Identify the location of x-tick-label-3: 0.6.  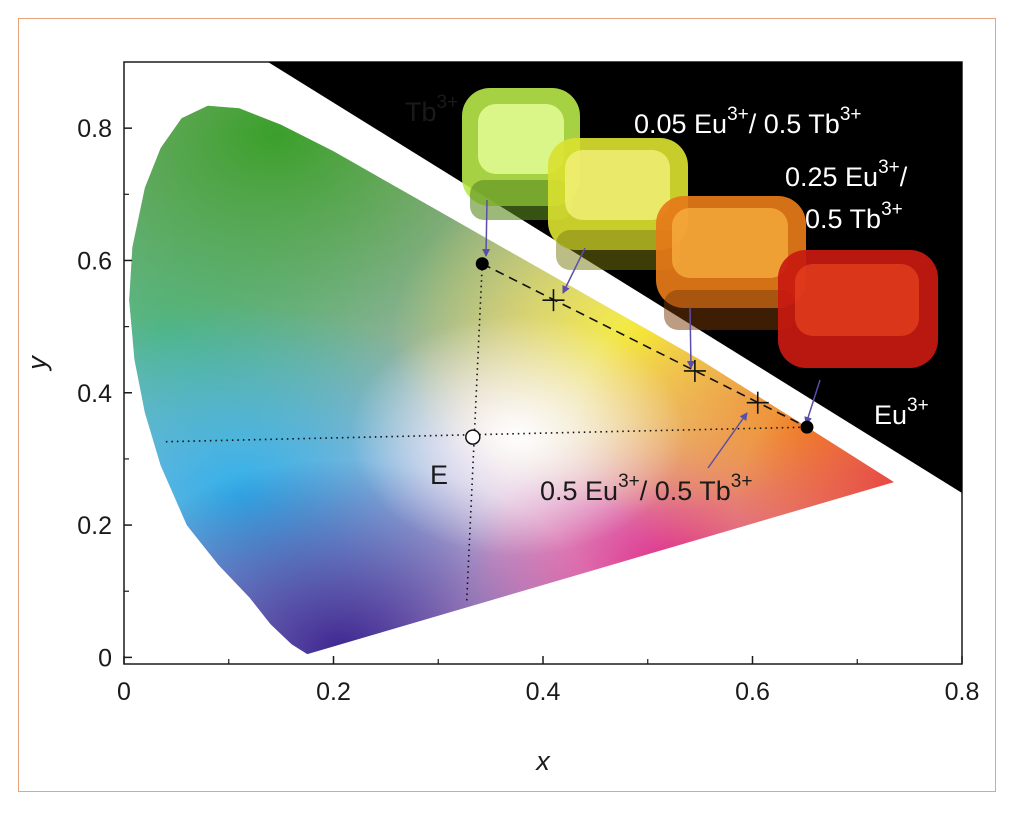
(752, 692).